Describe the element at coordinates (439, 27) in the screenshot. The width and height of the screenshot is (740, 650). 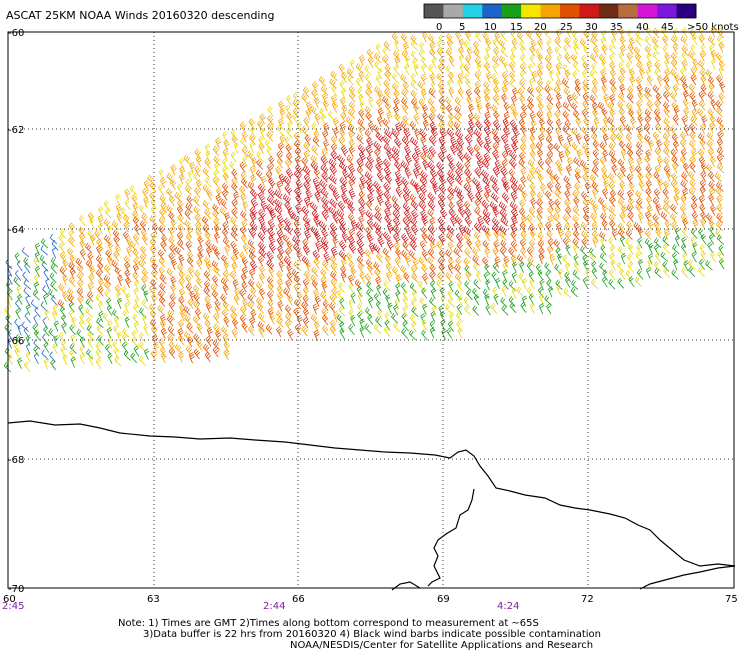
I see `legend-label: 0` at that location.